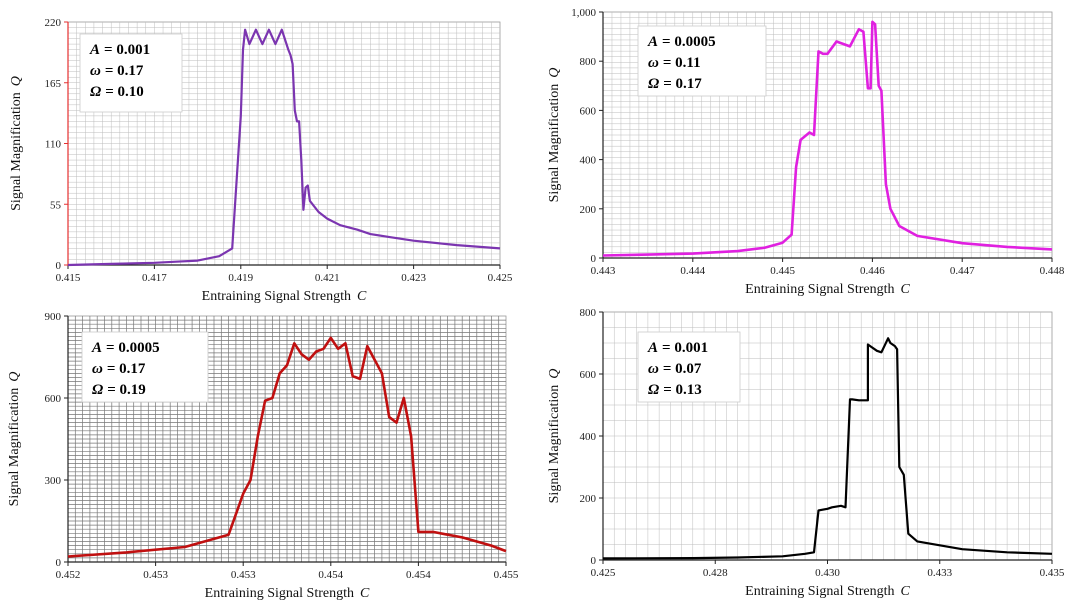 The image size is (1079, 608). I want to click on x-tick-label: 0.433, so click(939, 573).